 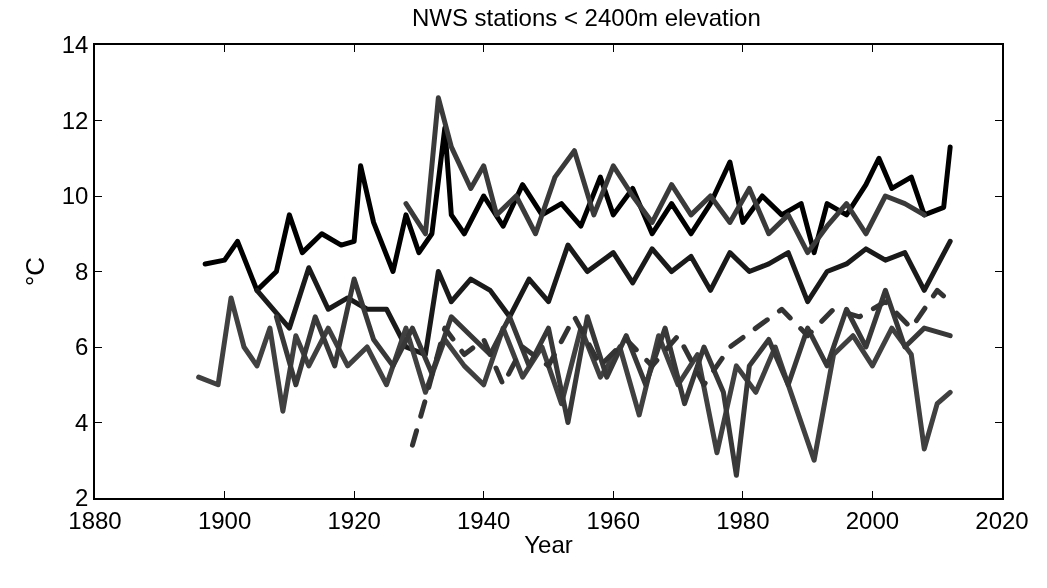 I want to click on y-tick-label: 6, so click(x=82, y=347).